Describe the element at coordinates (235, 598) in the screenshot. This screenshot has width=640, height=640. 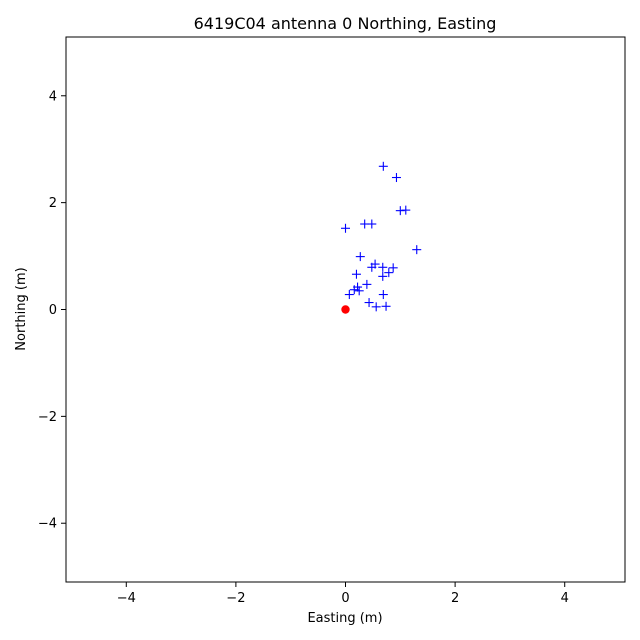
I see `x-tick-label: −2` at that location.